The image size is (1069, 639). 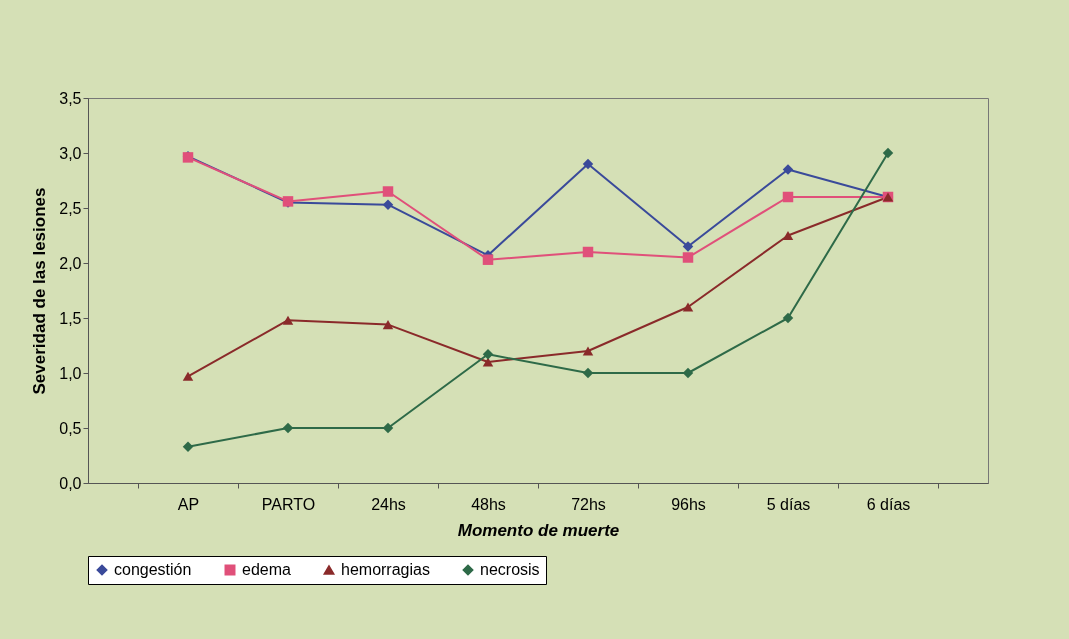 What do you see at coordinates (538, 530) in the screenshot?
I see `x-axis-title: Momento de muerte` at bounding box center [538, 530].